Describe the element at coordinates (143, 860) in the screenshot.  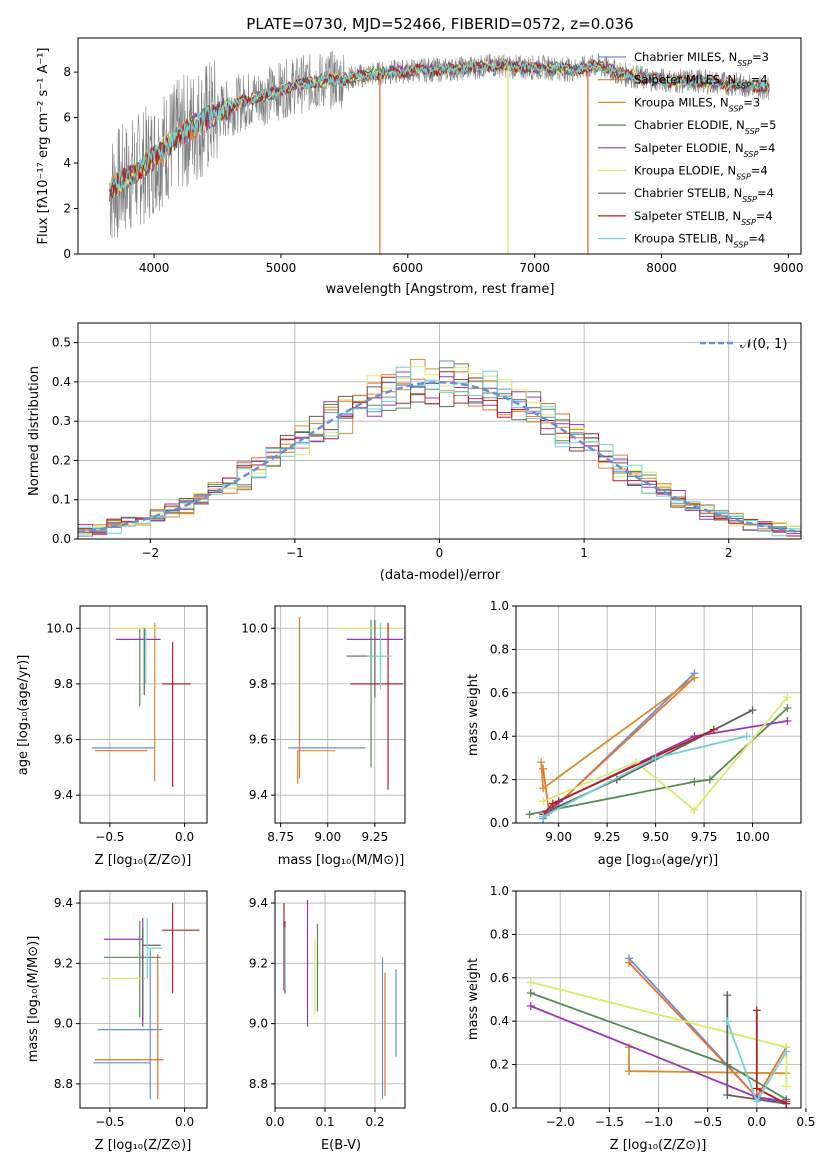
I see `age-vs-z-xlabel: Z [log₁₀(Z/Z⊙)]` at that location.